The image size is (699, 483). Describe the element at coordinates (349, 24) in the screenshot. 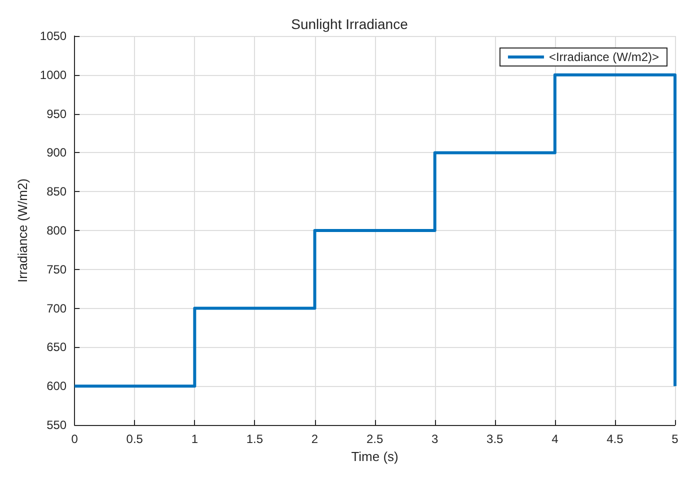

I see `chart-title: Sunlight Irradiance` at that location.